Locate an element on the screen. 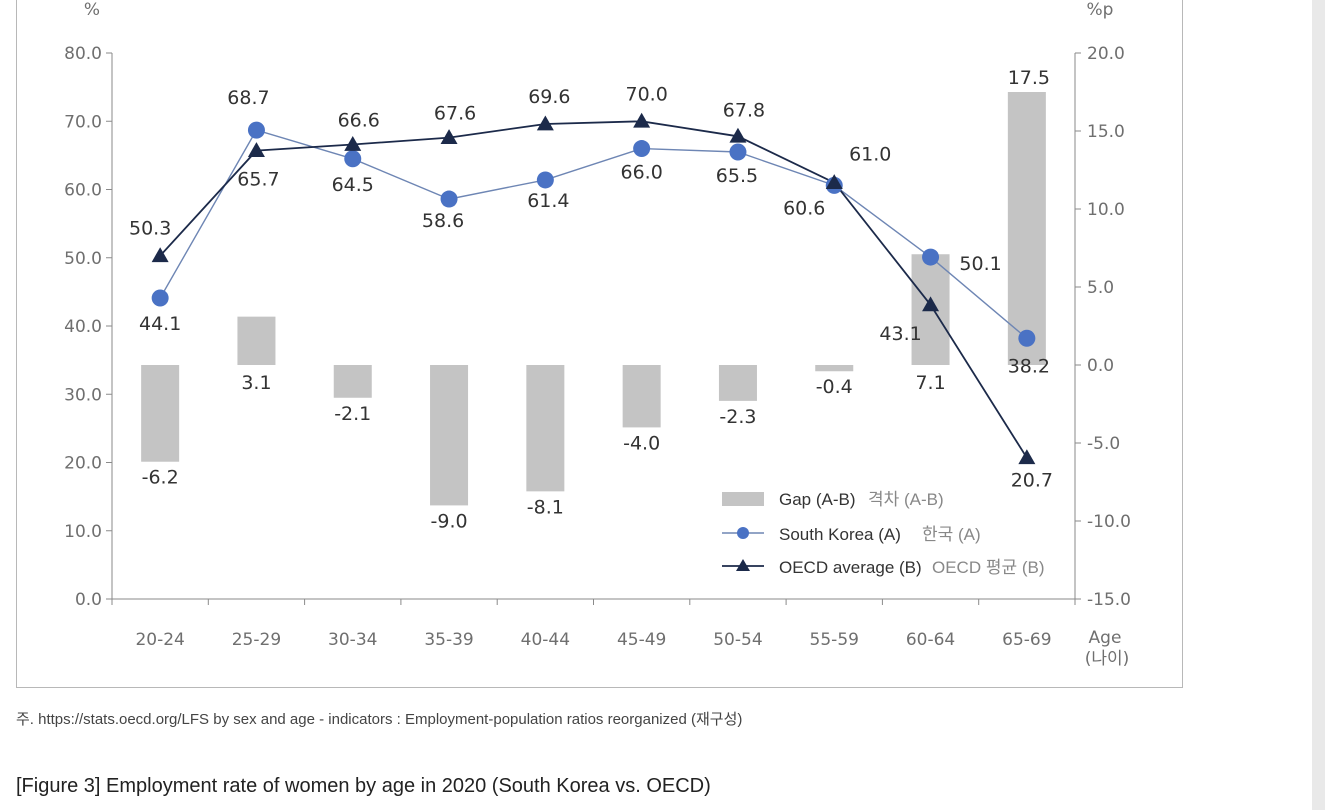 The width and height of the screenshot is (1325, 810). x-tick-label: 55-59 is located at coordinates (834, 640).